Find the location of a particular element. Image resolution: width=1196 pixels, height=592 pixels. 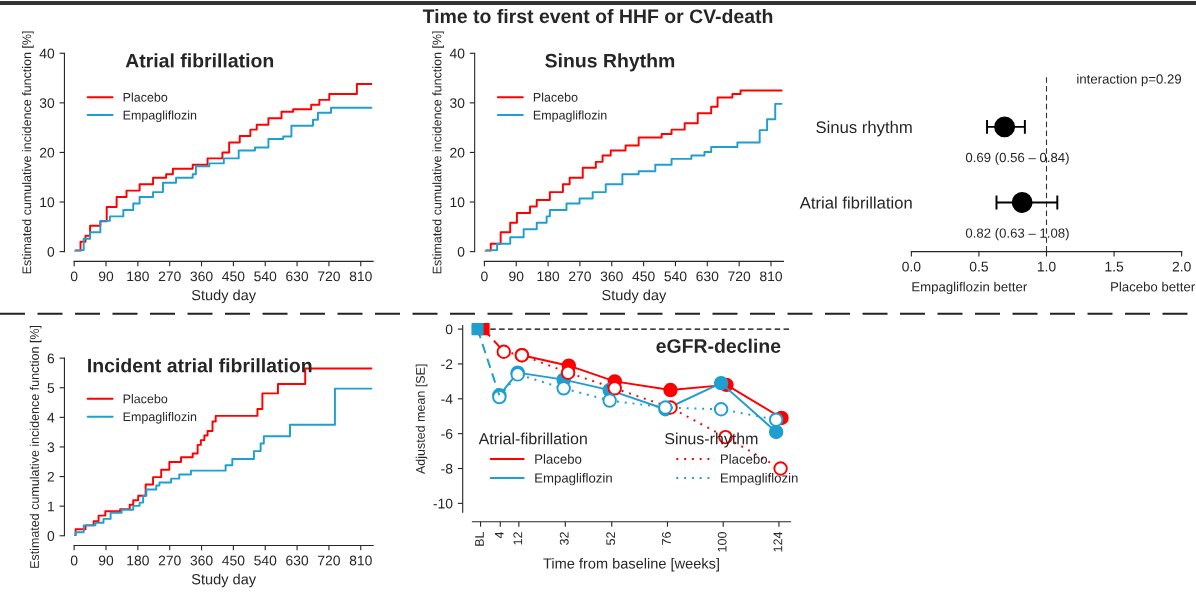

y-tick-label: -2 is located at coordinates (447, 364).